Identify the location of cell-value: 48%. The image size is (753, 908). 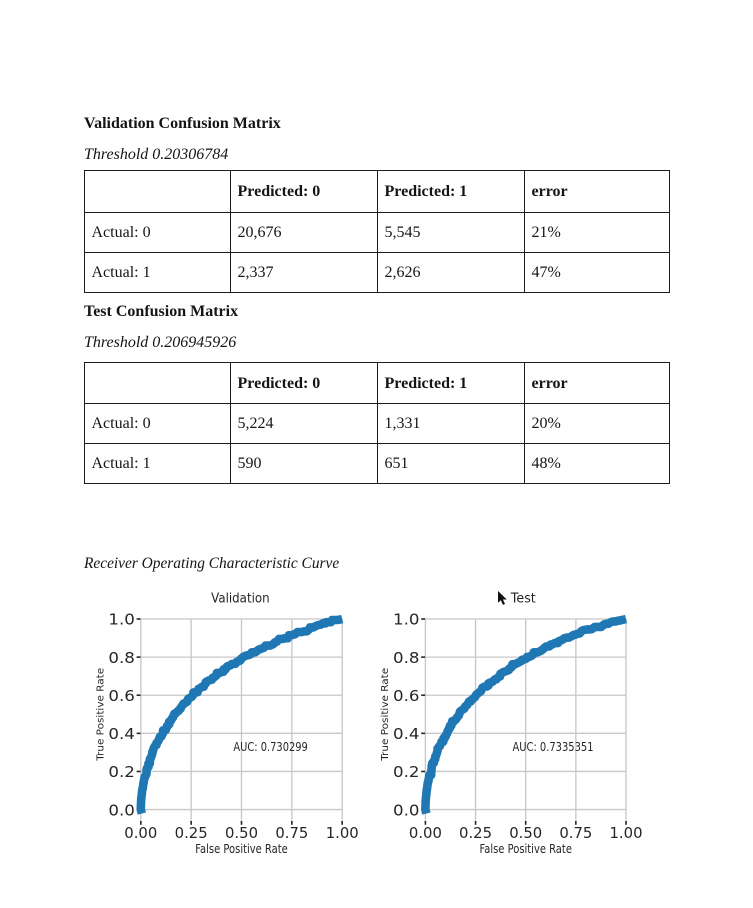
(596, 463).